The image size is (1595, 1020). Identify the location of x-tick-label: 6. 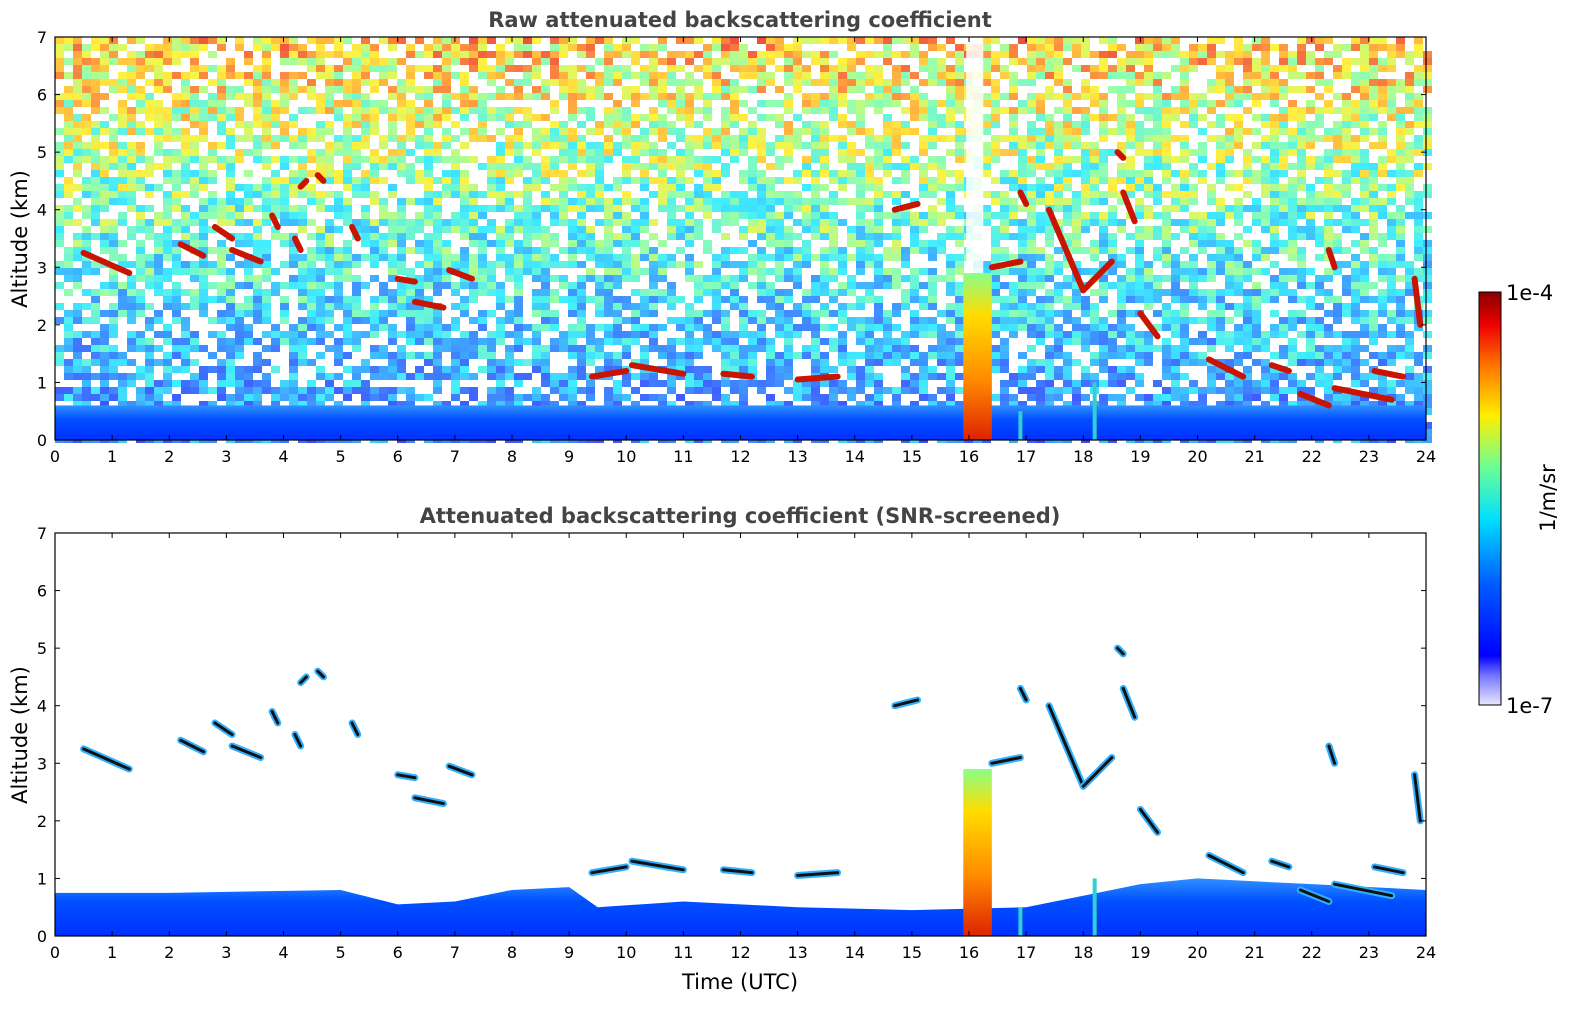
(398, 456).